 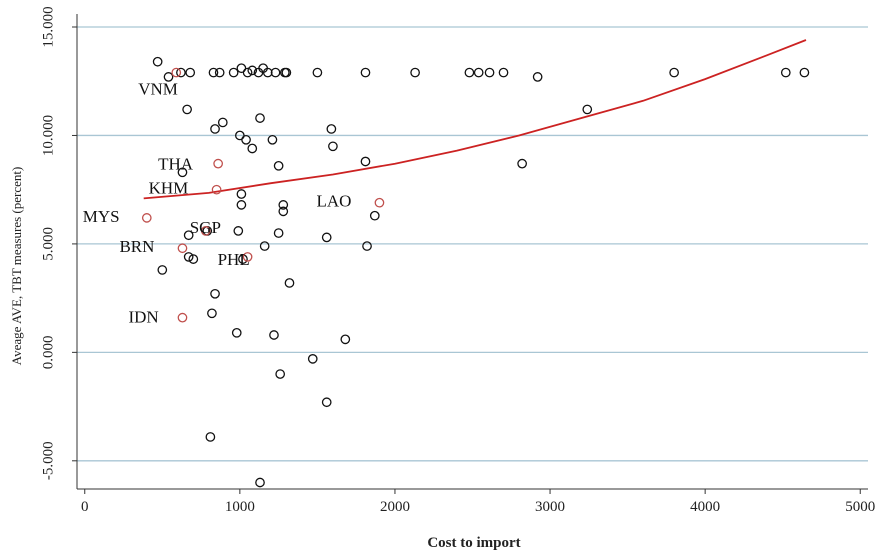 I want to click on country-label-mys: MYS, so click(x=101, y=216).